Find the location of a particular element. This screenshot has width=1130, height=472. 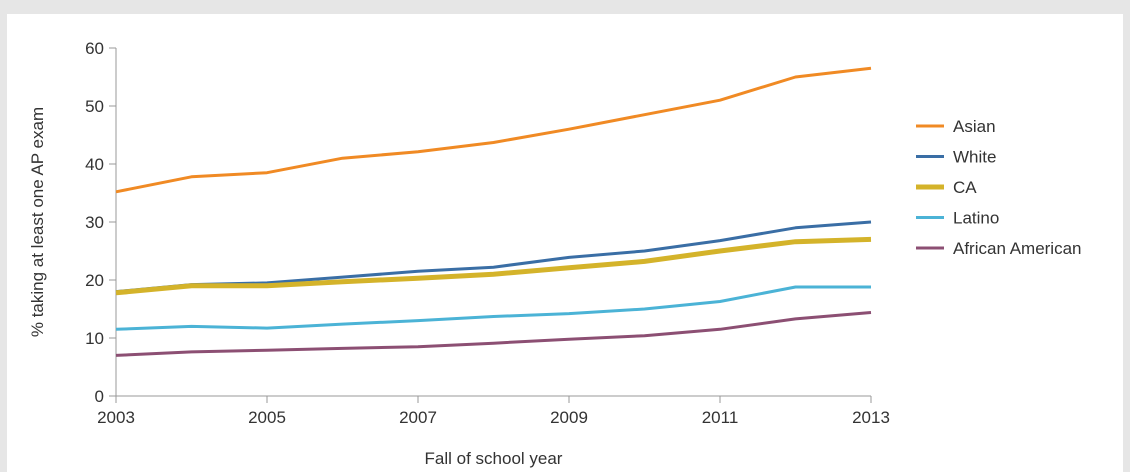

x-tick-label: 2009 is located at coordinates (569, 417).